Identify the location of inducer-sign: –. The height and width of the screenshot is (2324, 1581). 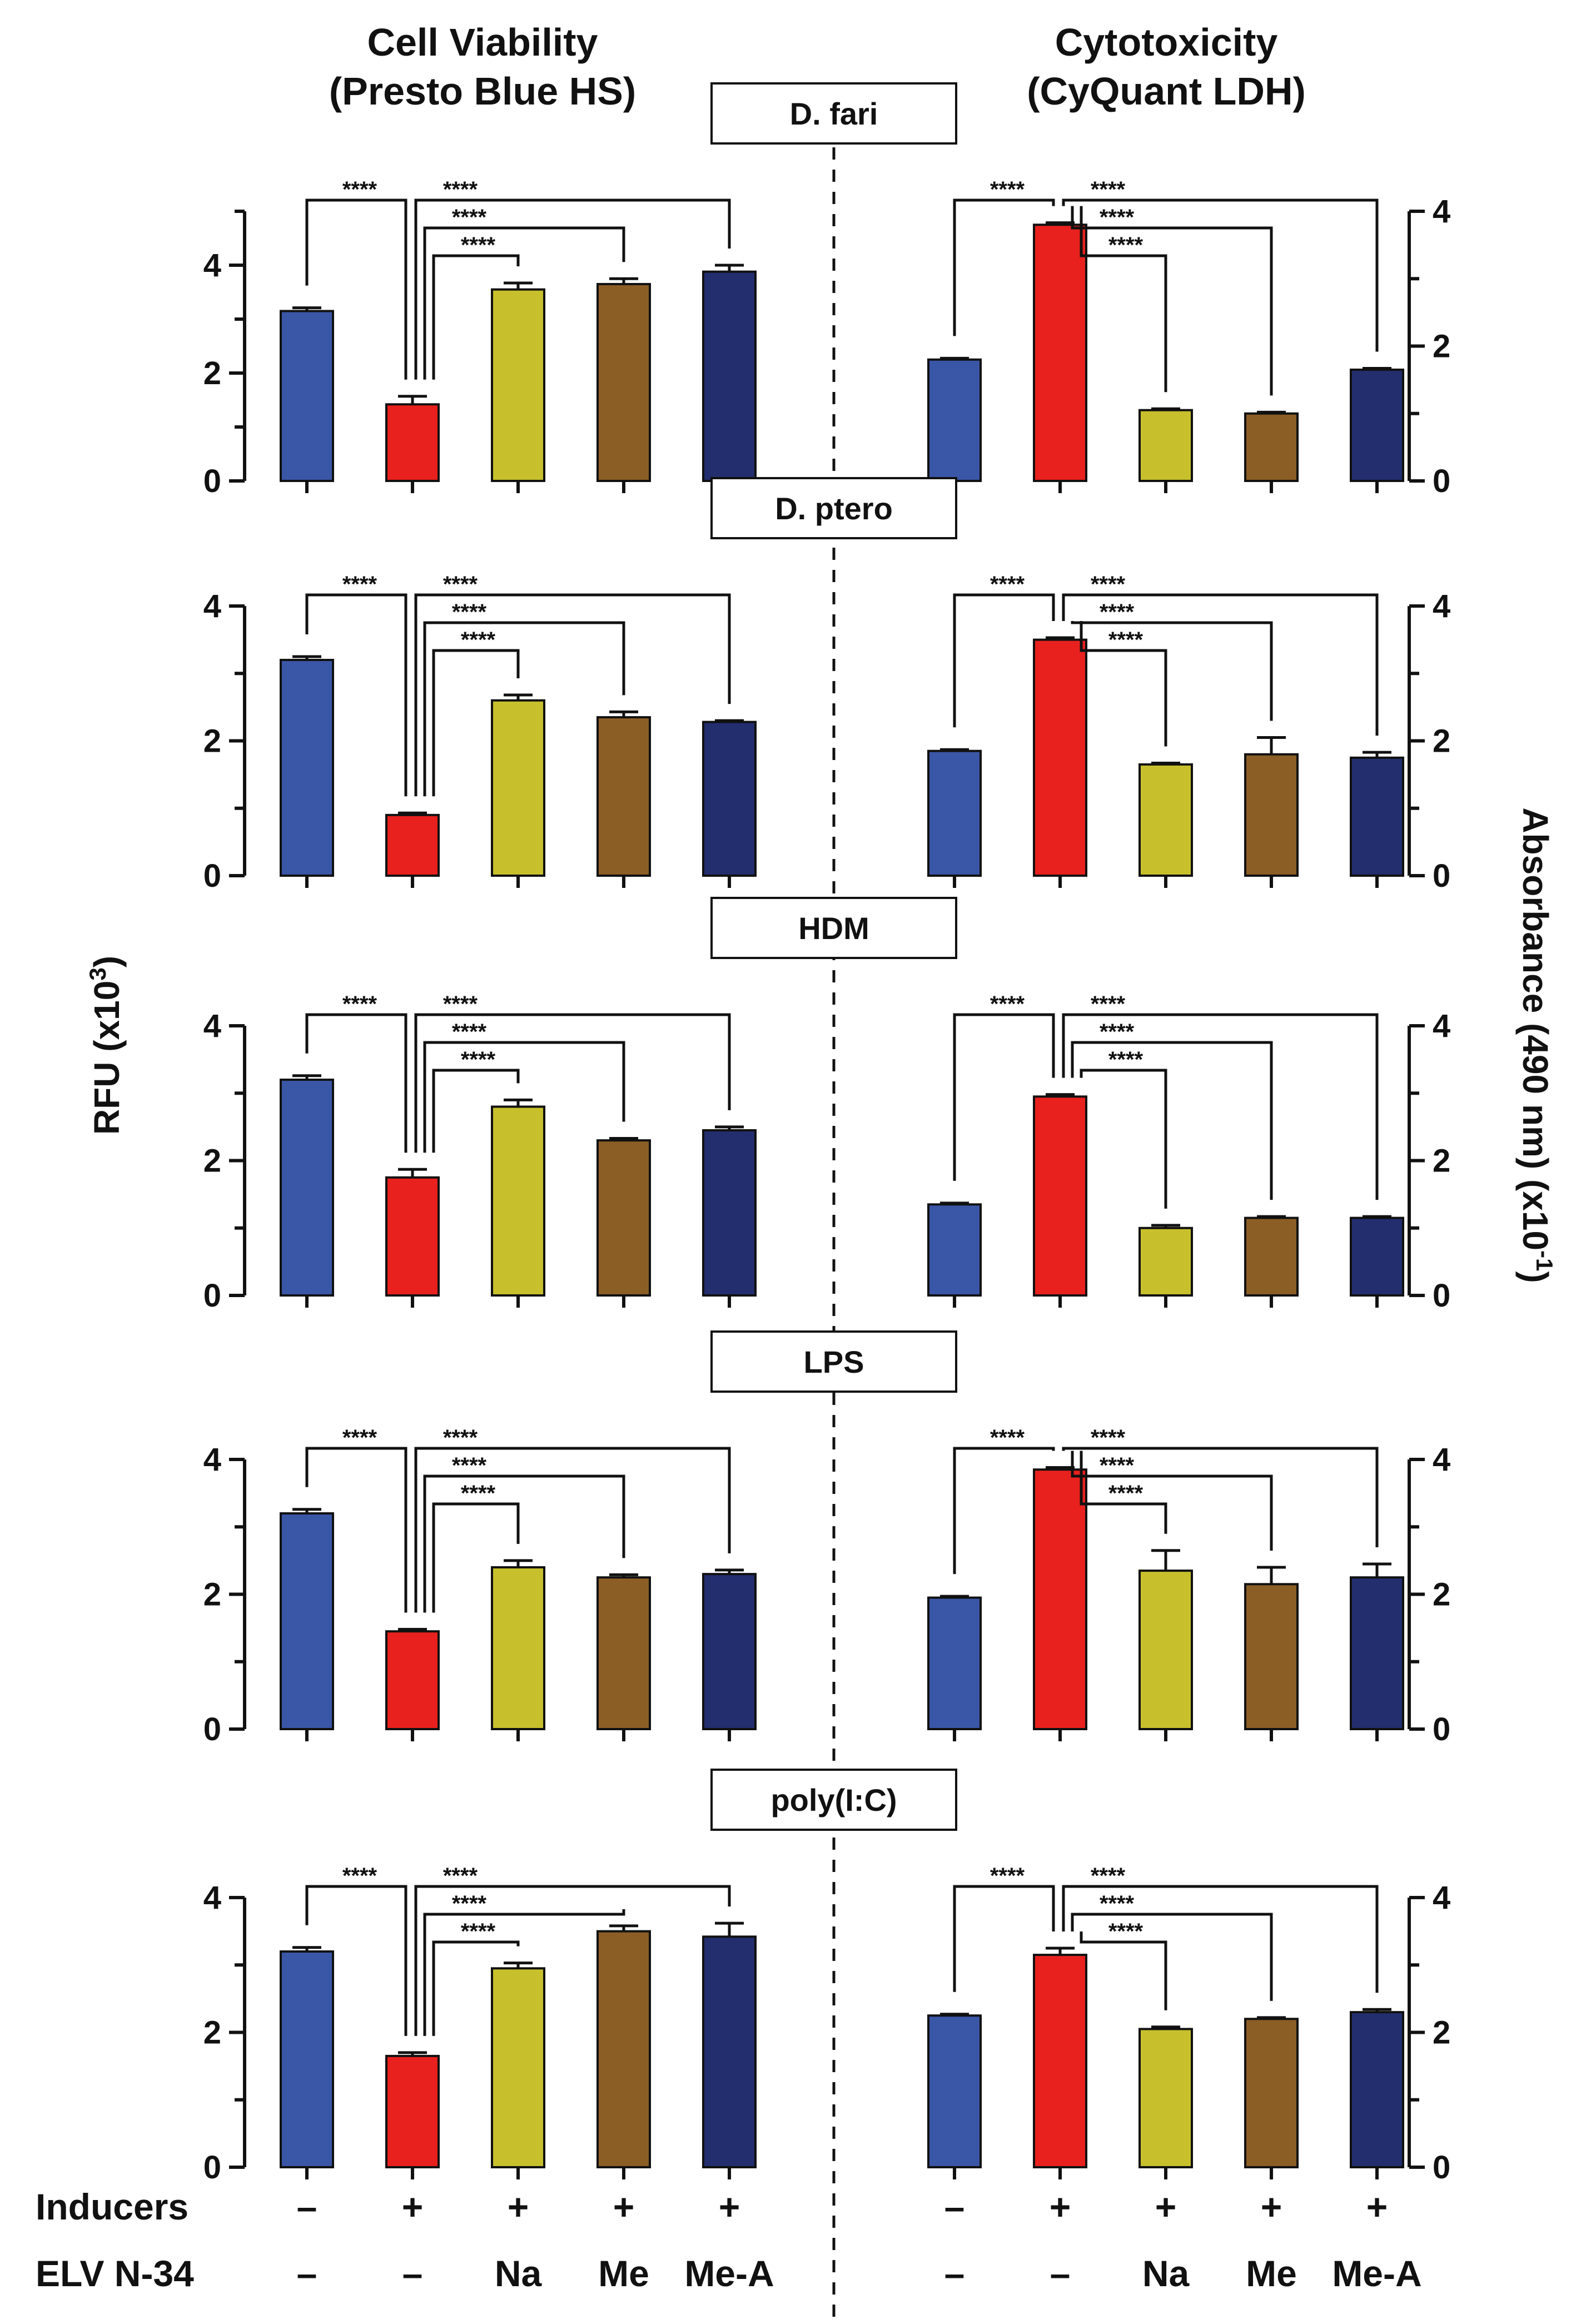
(307, 2206).